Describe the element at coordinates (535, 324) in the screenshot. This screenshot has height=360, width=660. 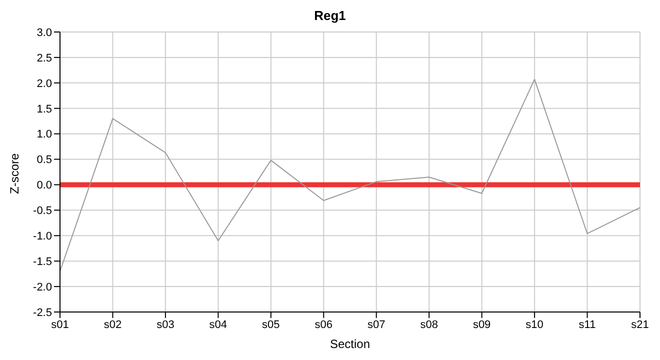
I see `x-tick-label: s10` at that location.